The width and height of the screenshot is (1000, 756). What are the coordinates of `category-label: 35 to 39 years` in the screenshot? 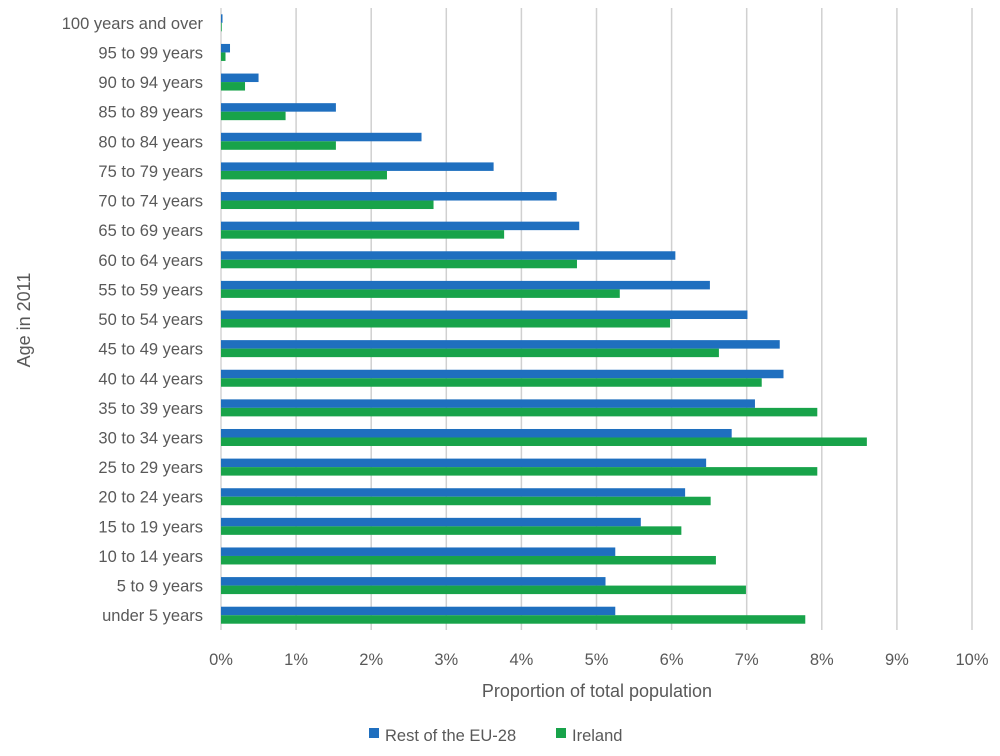 It's located at (150, 409).